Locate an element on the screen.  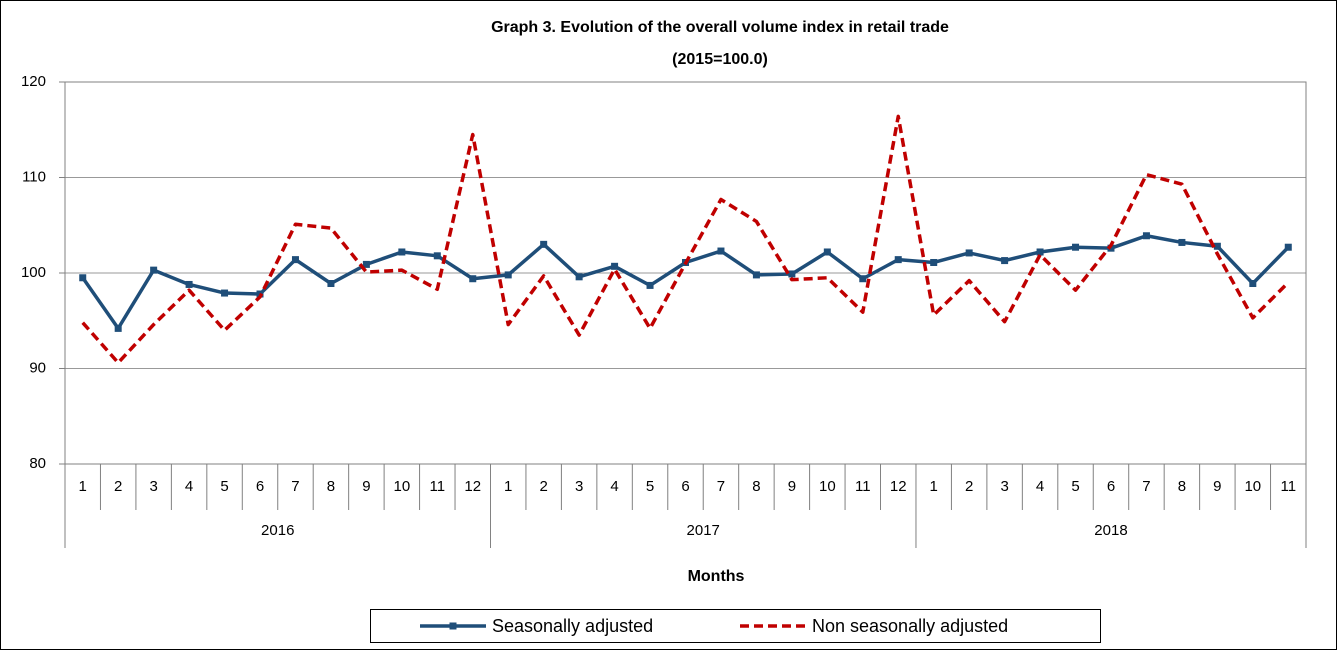
y-tick-label: 100 is located at coordinates (33, 272).